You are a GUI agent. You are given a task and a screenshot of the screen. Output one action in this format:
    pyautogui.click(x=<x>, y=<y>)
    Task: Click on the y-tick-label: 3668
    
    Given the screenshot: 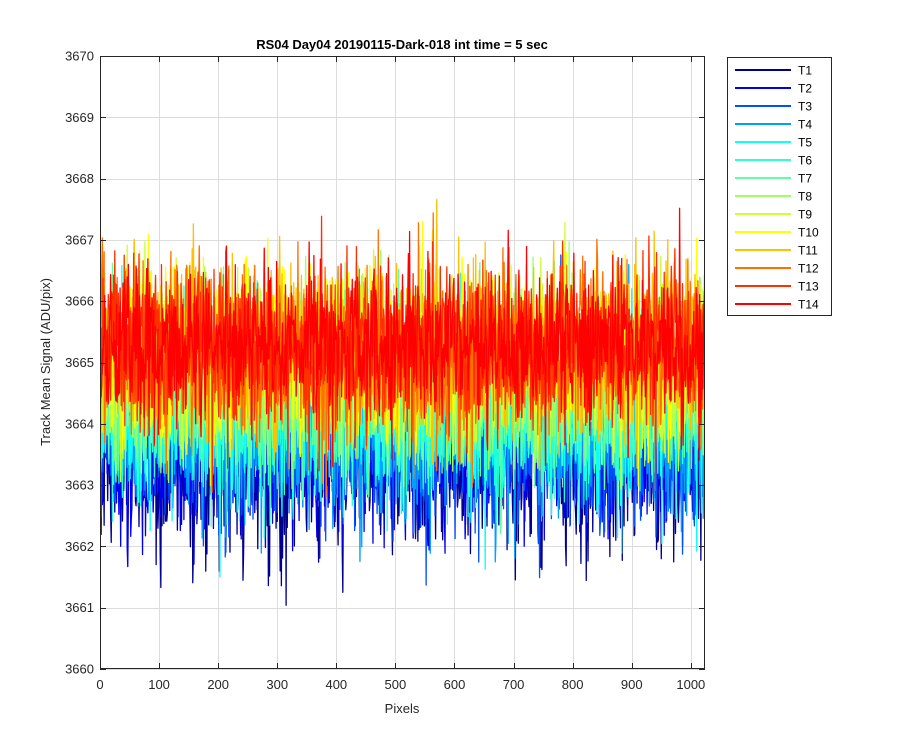 What is the action you would take?
    pyautogui.click(x=79, y=178)
    